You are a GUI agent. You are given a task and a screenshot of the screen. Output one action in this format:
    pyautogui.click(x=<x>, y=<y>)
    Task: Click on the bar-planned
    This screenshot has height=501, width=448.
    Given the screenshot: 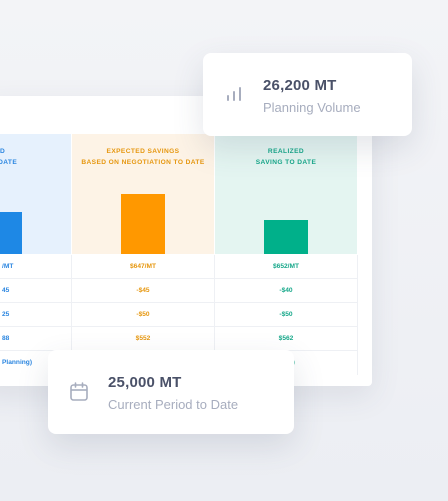 What is the action you would take?
    pyautogui.click(x=11, y=233)
    